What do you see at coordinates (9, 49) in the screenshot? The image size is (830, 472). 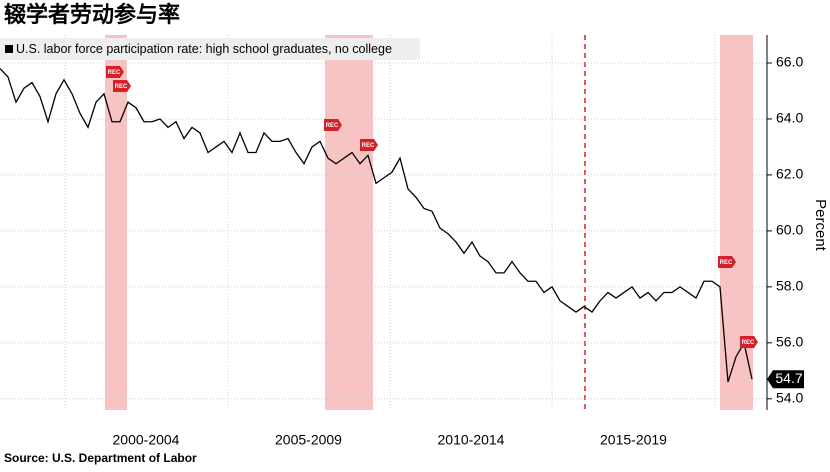 I see `legend-swatch` at bounding box center [9, 49].